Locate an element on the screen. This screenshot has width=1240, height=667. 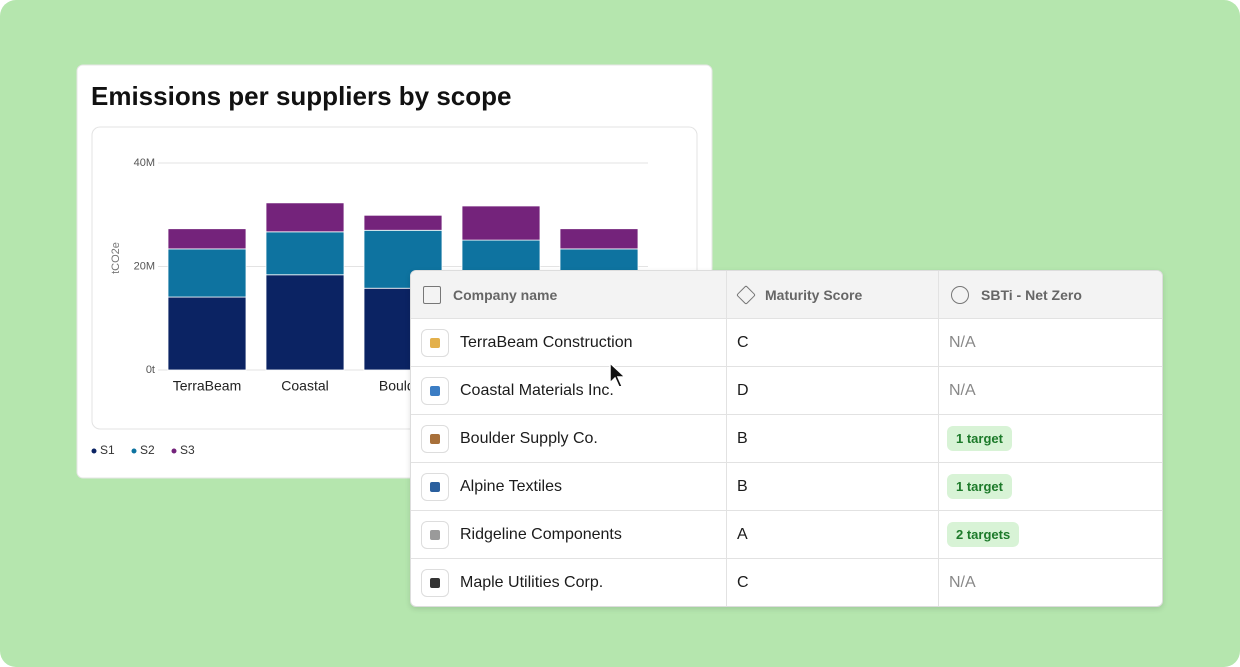
column-title: Maturity Score is located at coordinates (814, 294).